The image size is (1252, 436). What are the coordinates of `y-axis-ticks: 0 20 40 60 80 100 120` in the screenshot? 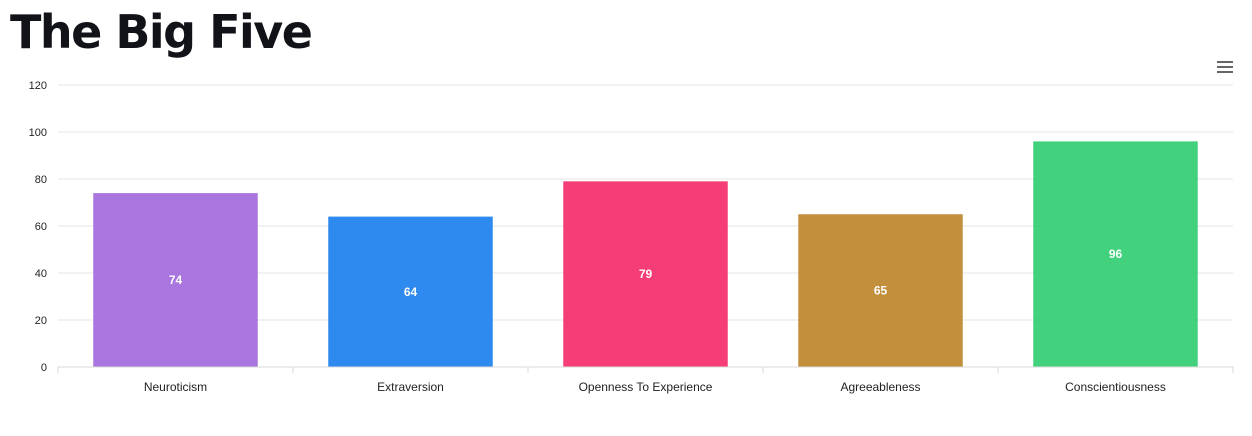 It's located at (38, 227).